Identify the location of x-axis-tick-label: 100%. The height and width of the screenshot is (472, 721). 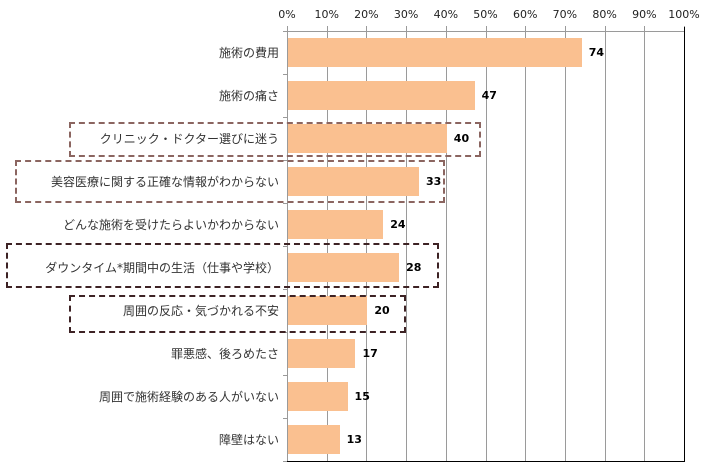
(684, 14).